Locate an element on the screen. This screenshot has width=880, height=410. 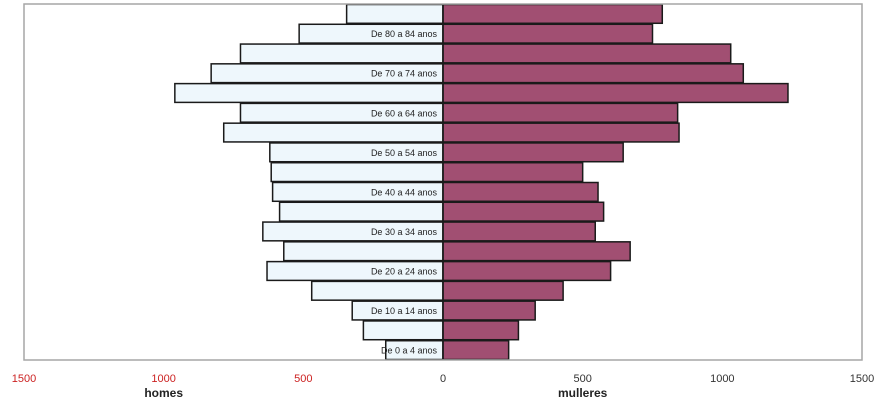
category-label: De 20 a 24 anos is located at coordinates (404, 272).